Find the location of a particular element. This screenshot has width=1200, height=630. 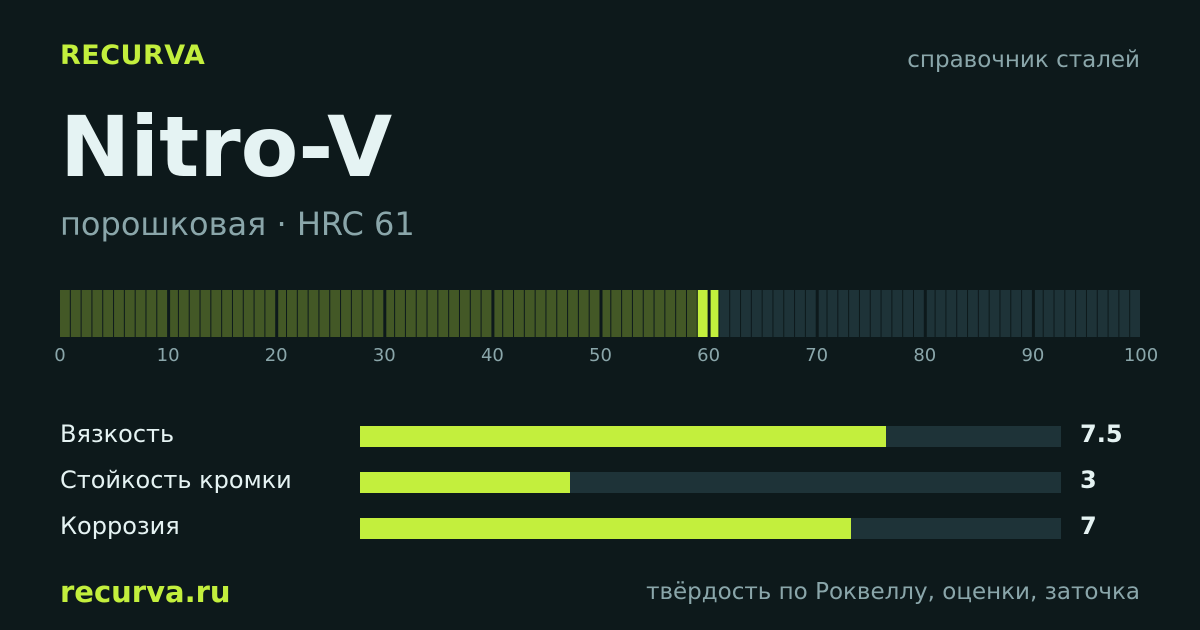

rating-fill is located at coordinates (465, 482).